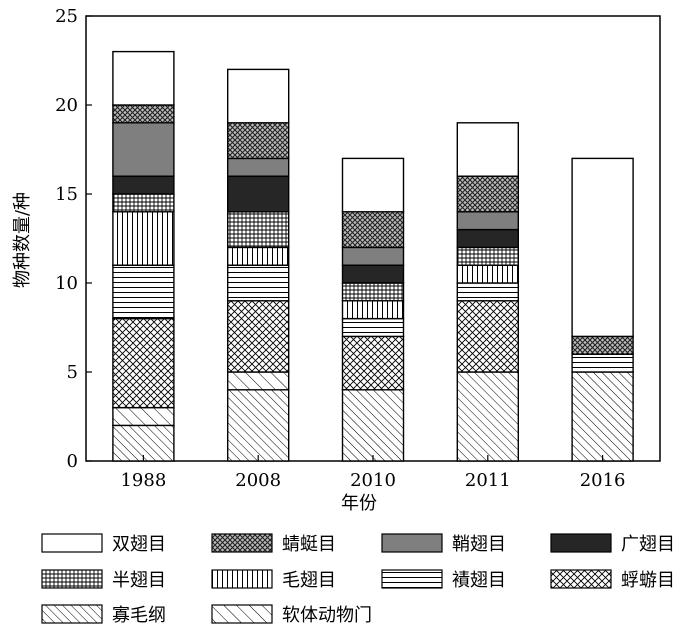  Describe the element at coordinates (258, 230) in the screenshot. I see `bar-segment-半翅目-2008` at that location.